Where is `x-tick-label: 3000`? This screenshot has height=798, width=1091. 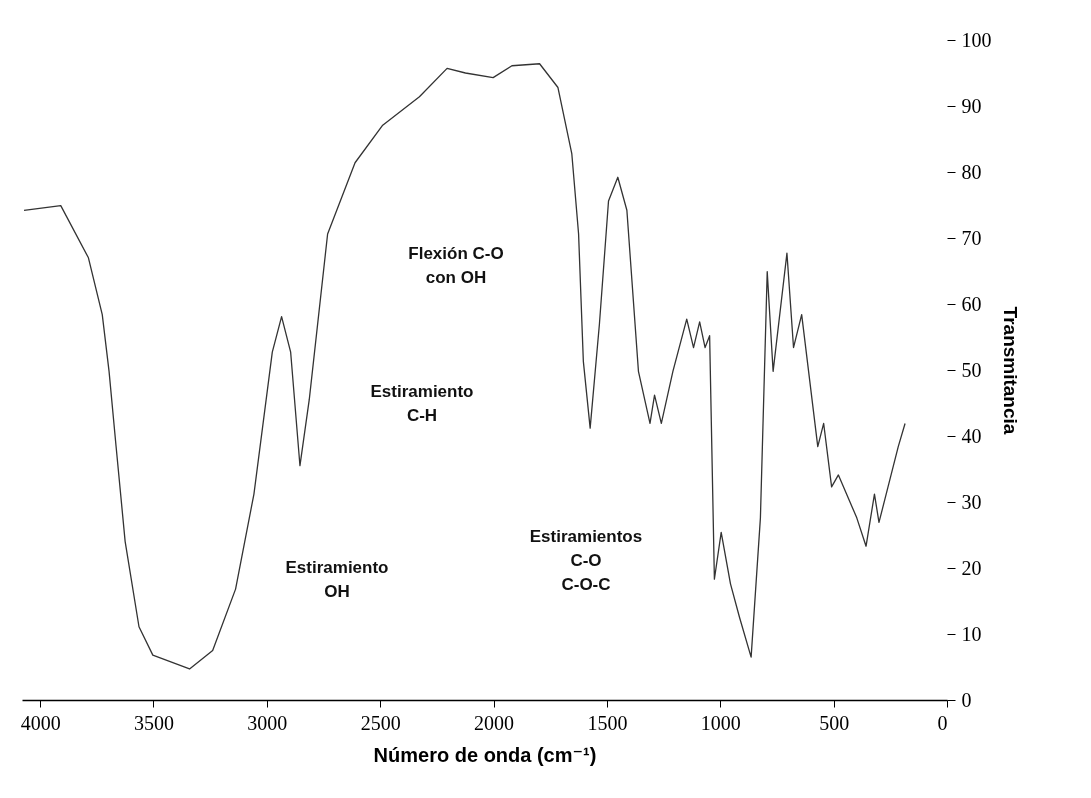
x-tick-label: 3000 is located at coordinates (267, 722).